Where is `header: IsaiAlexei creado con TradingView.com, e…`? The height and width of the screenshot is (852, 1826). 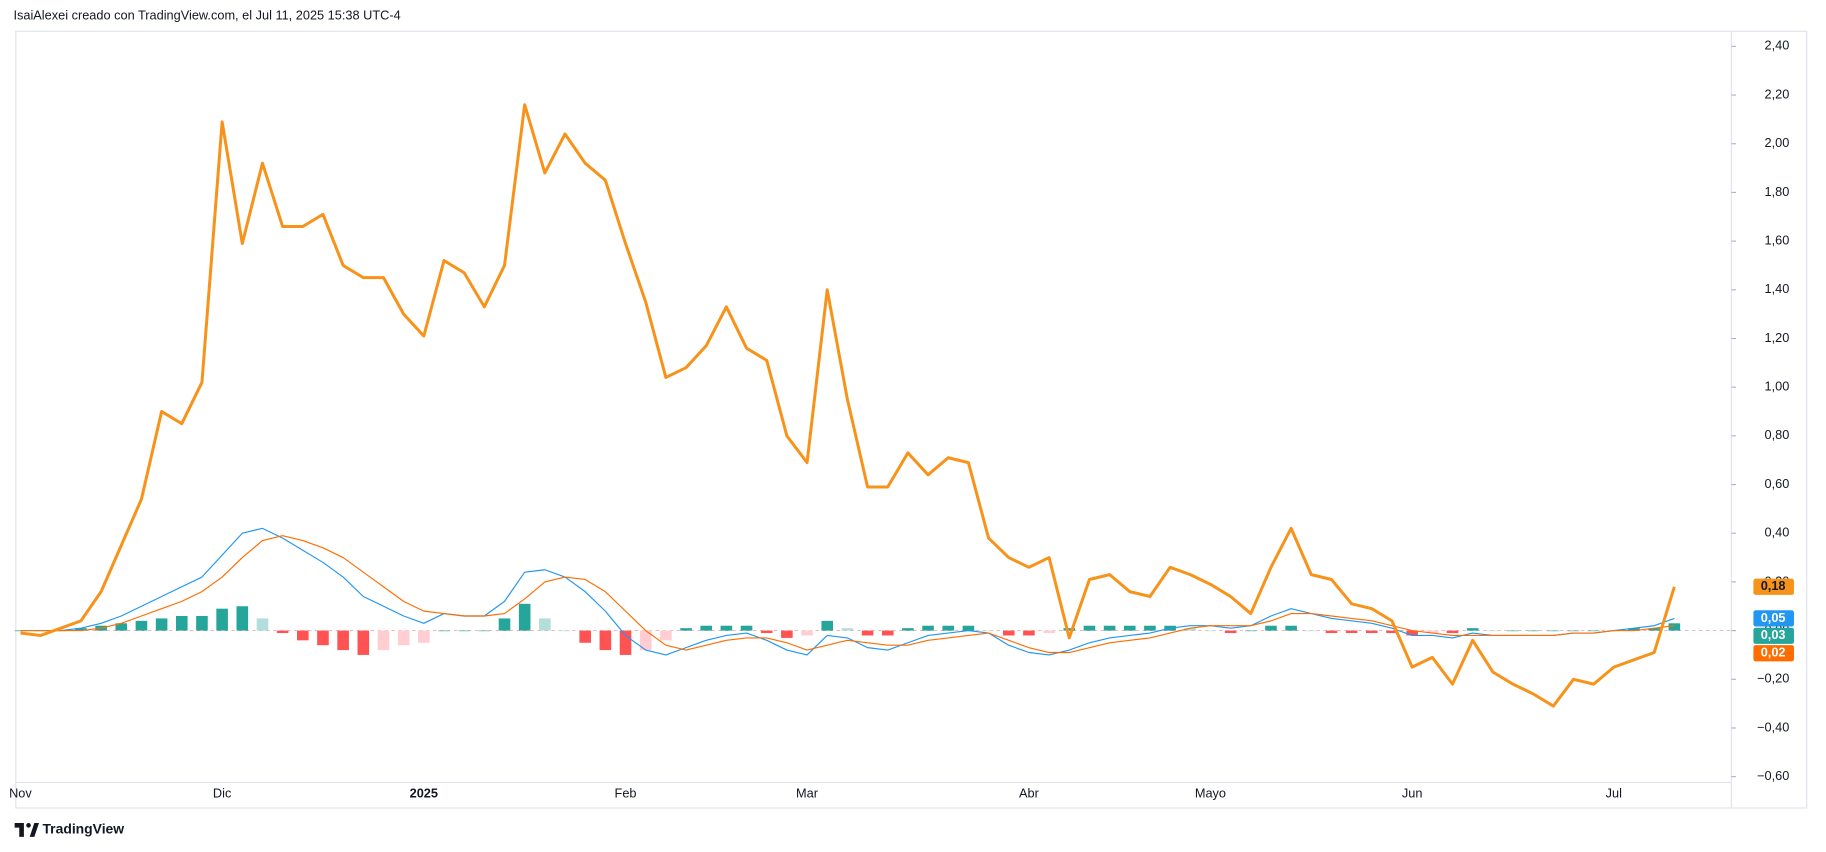 header: IsaiAlexei creado con TradingView.com, e… is located at coordinates (206, 15).